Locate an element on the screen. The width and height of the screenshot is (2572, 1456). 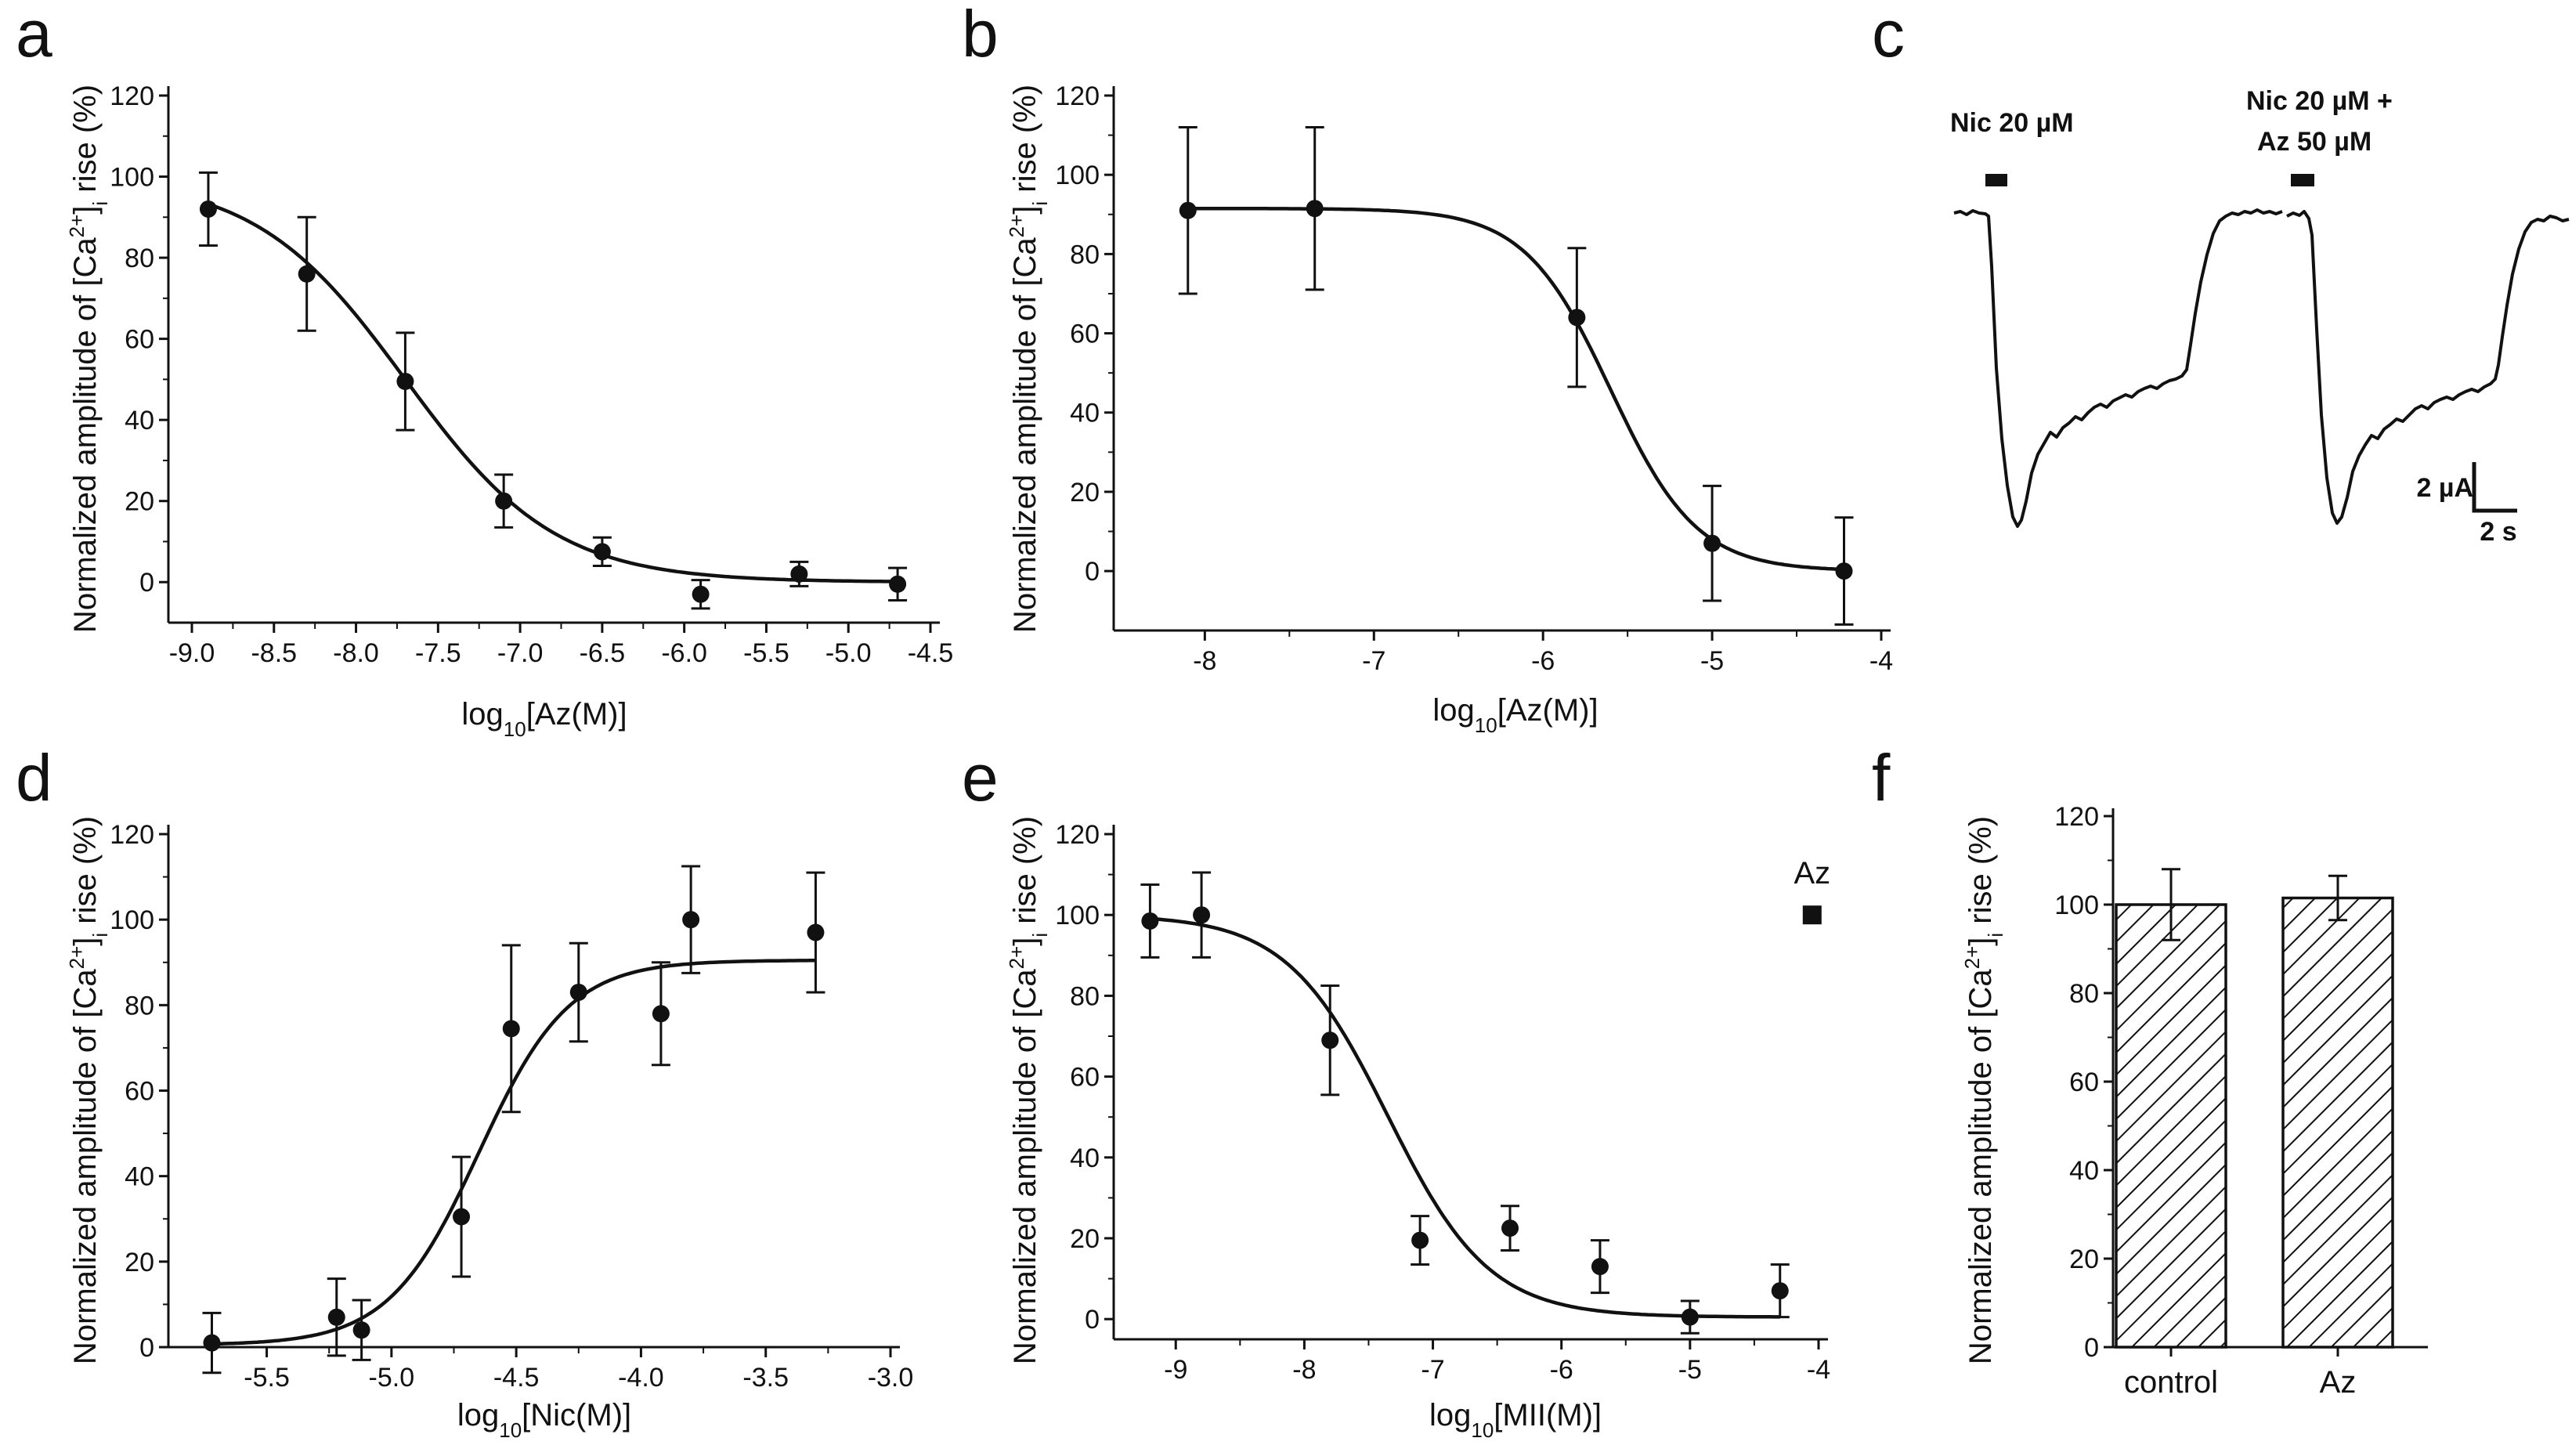
y-axis-title-part-d-3: i is located at coordinates (100, 935).